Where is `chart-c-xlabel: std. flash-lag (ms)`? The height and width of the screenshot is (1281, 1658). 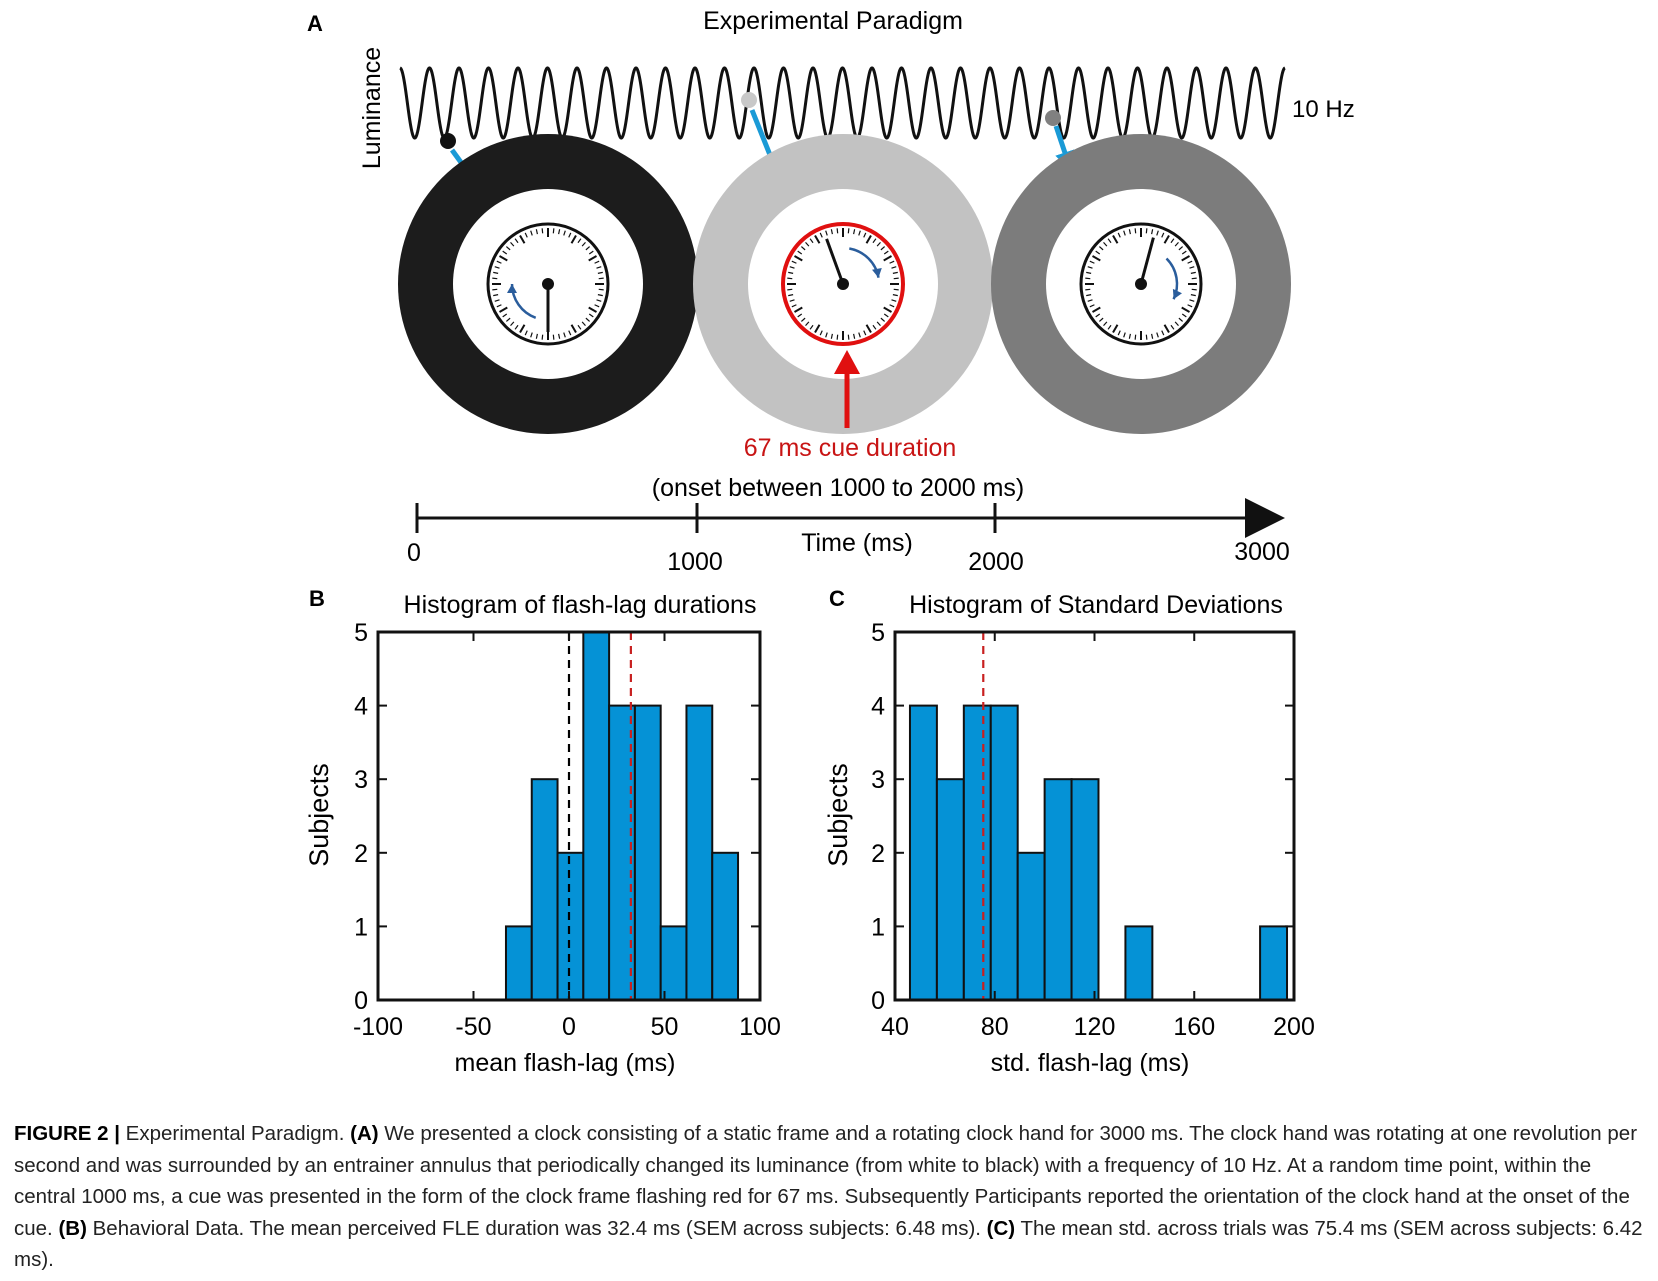
chart-c-xlabel: std. flash-lag (ms) is located at coordinates (1090, 1063).